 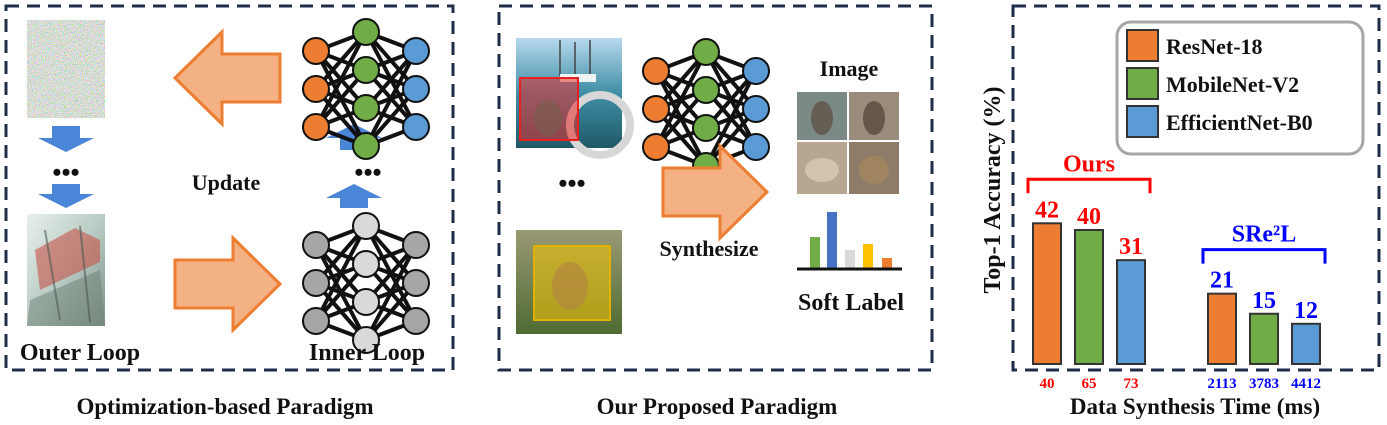 I want to click on synthesized-image, so click(x=66, y=270).